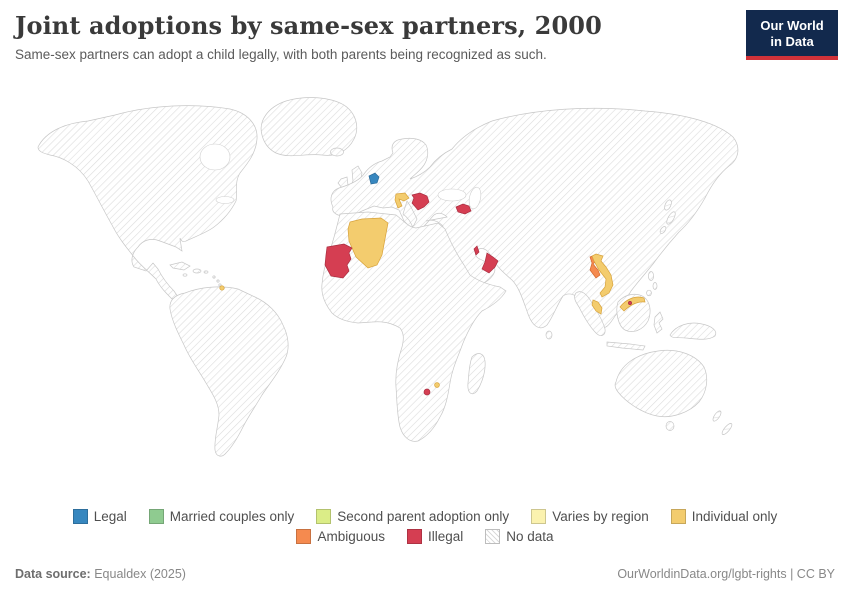 The height and width of the screenshot is (600, 850). Describe the element at coordinates (225, 200) in the screenshot. I see `great-lakes` at that location.